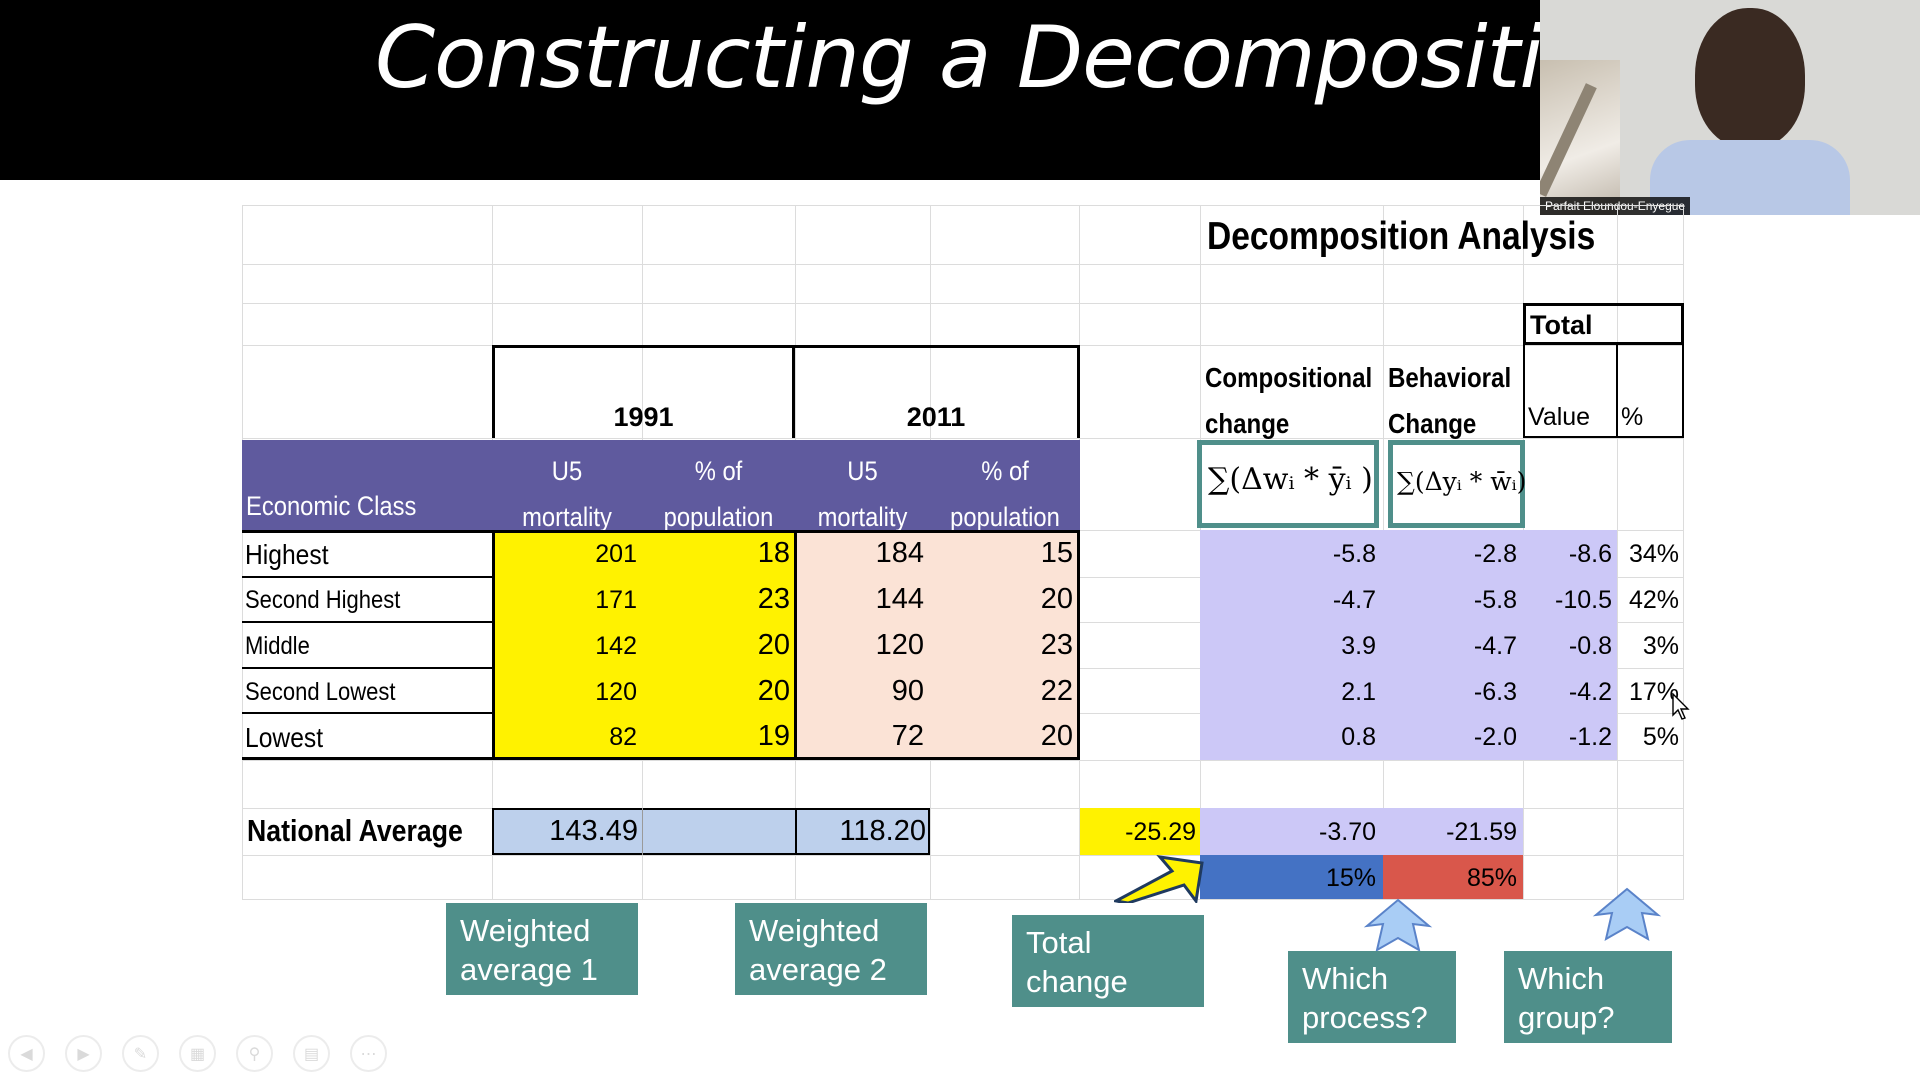 This screenshot has width=1920, height=1080. Describe the element at coordinates (661, 485) in the screenshot. I see `column-header-row` at that location.